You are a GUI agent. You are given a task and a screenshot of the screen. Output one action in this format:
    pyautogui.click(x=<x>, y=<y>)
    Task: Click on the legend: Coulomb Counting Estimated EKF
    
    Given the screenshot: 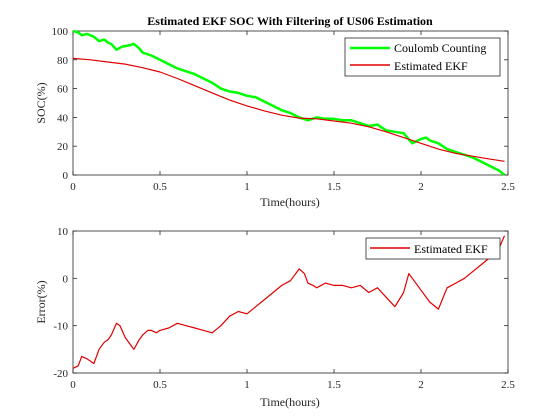 What is the action you would take?
    pyautogui.click(x=422, y=57)
    